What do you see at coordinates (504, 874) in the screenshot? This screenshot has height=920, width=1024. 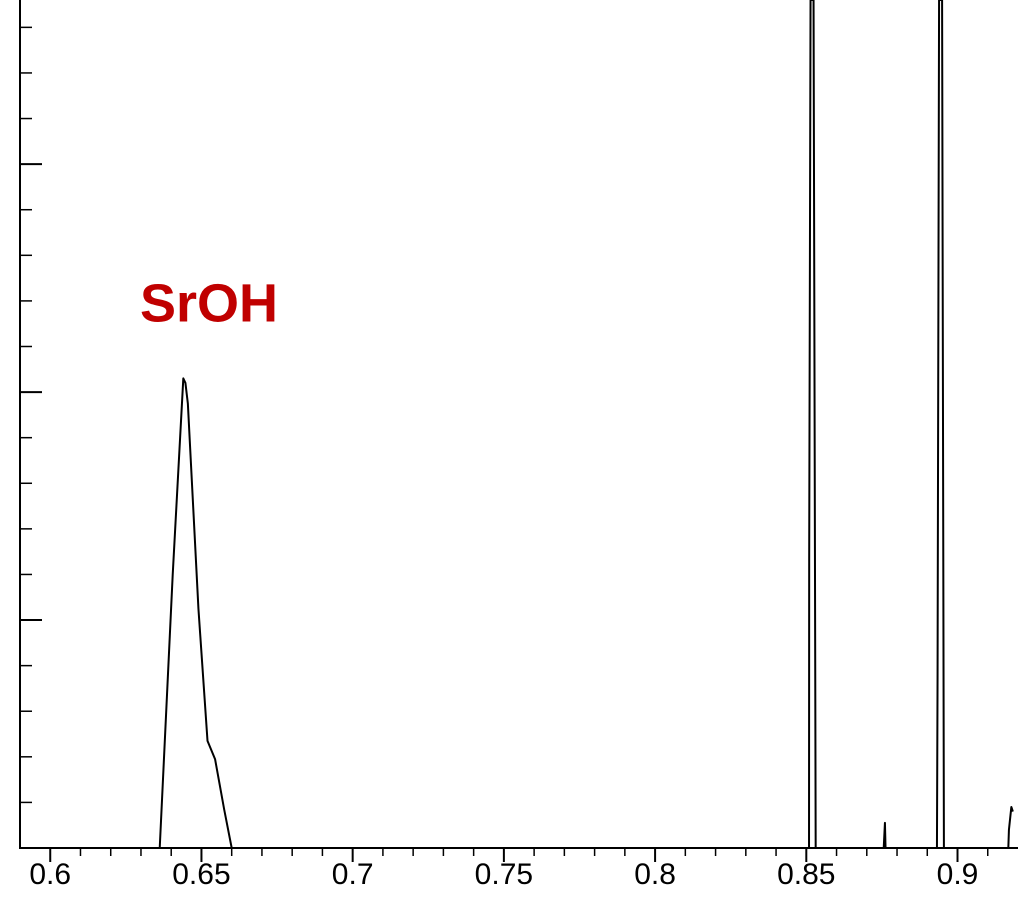 I see `x-tick-label: 0.75` at bounding box center [504, 874].